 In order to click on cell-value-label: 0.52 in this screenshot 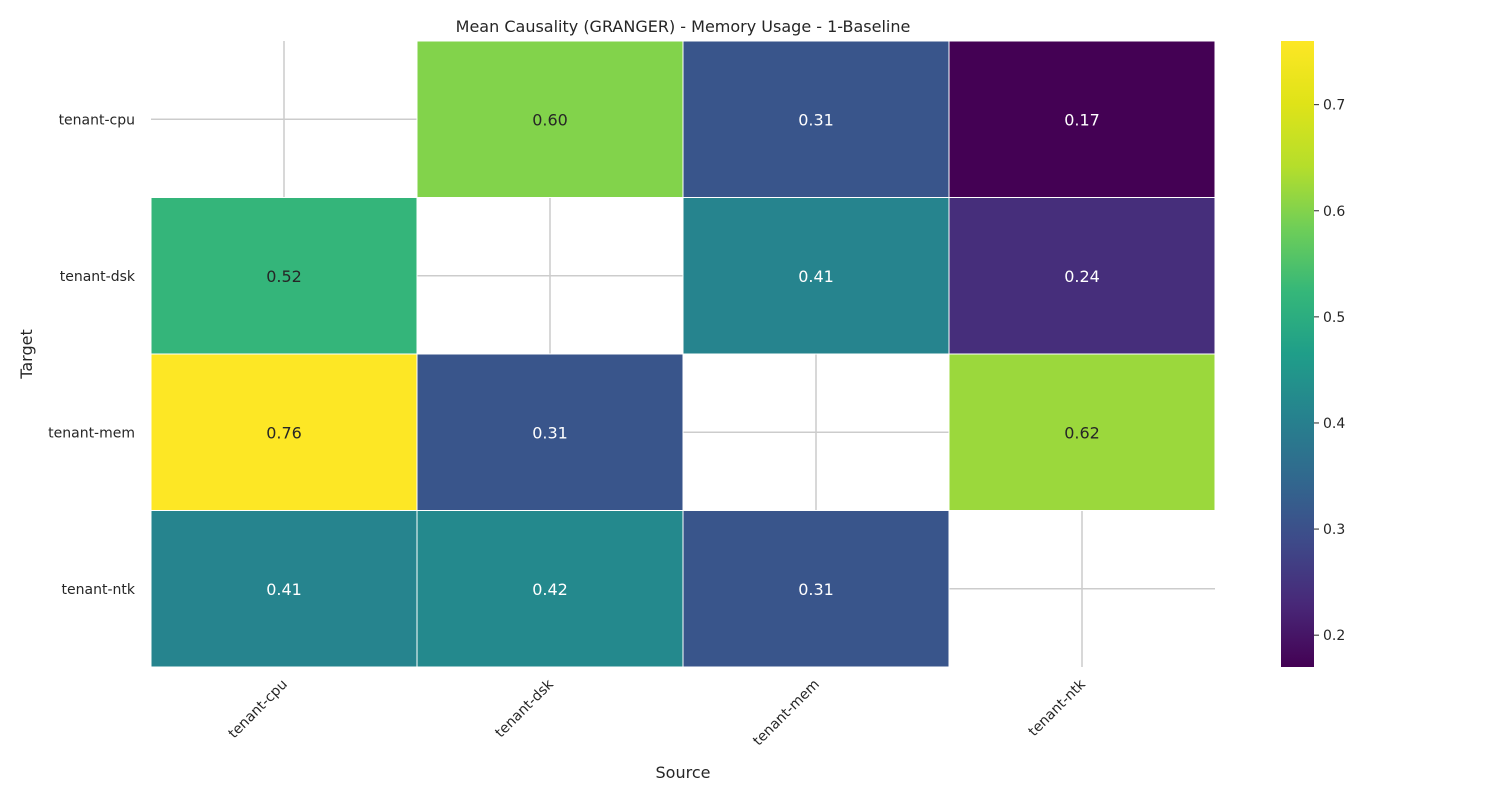, I will do `click(284, 276)`.